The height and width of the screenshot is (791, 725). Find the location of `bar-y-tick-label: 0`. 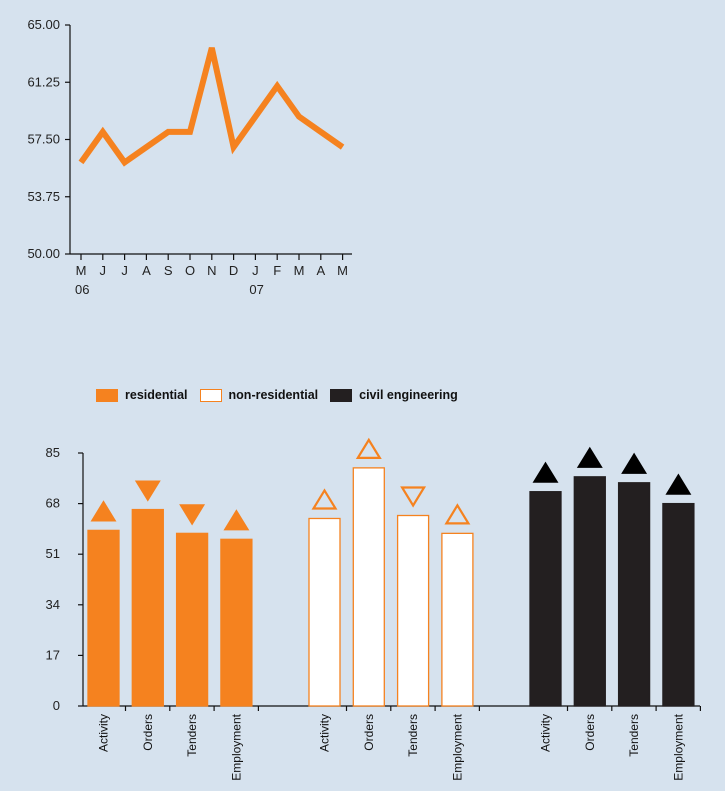

bar-y-tick-label: 0 is located at coordinates (56, 705).